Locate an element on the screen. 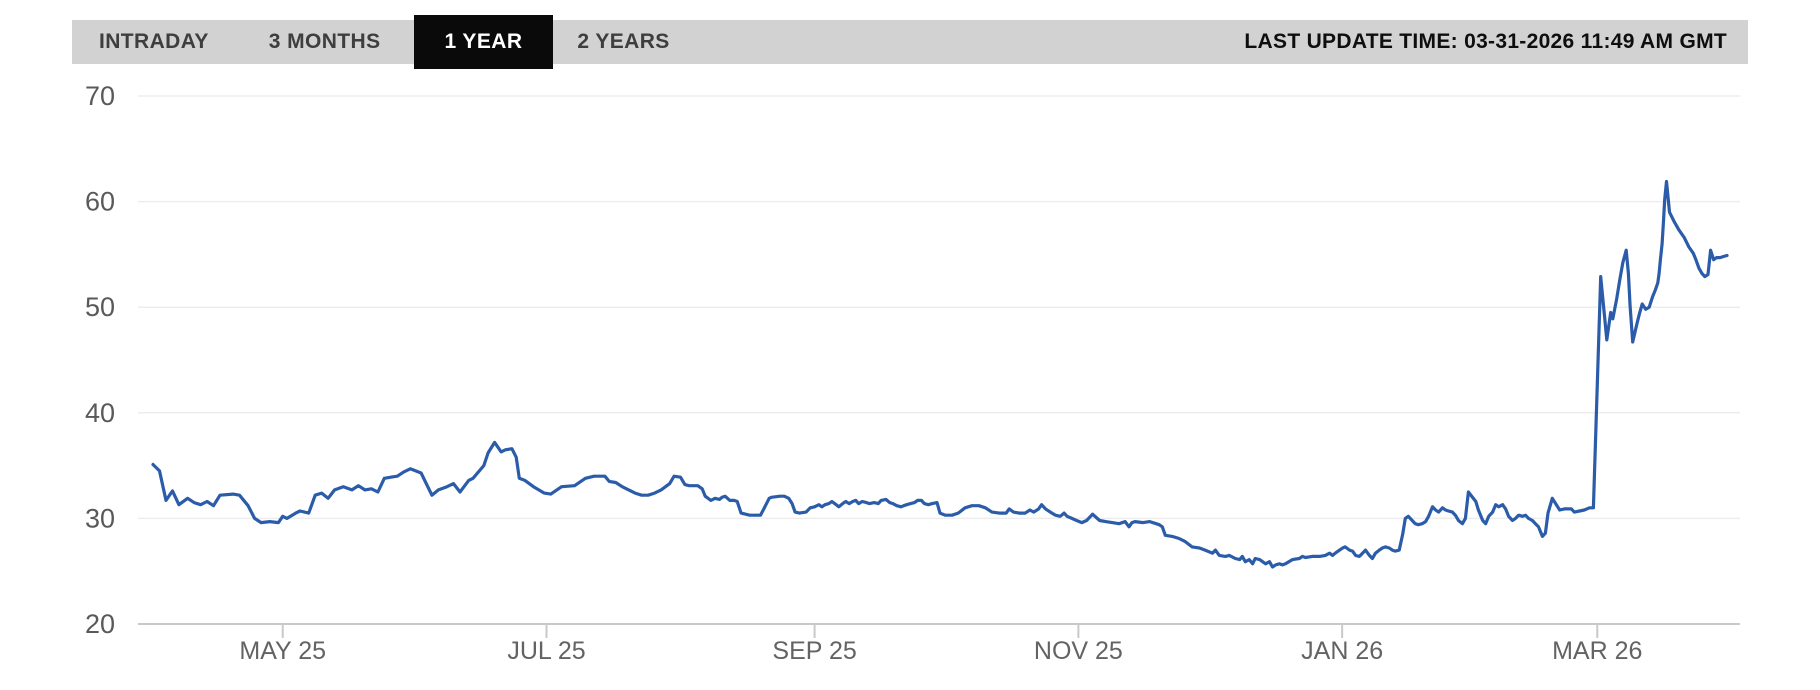  x-axis-label: NOV 25 is located at coordinates (1078, 651).